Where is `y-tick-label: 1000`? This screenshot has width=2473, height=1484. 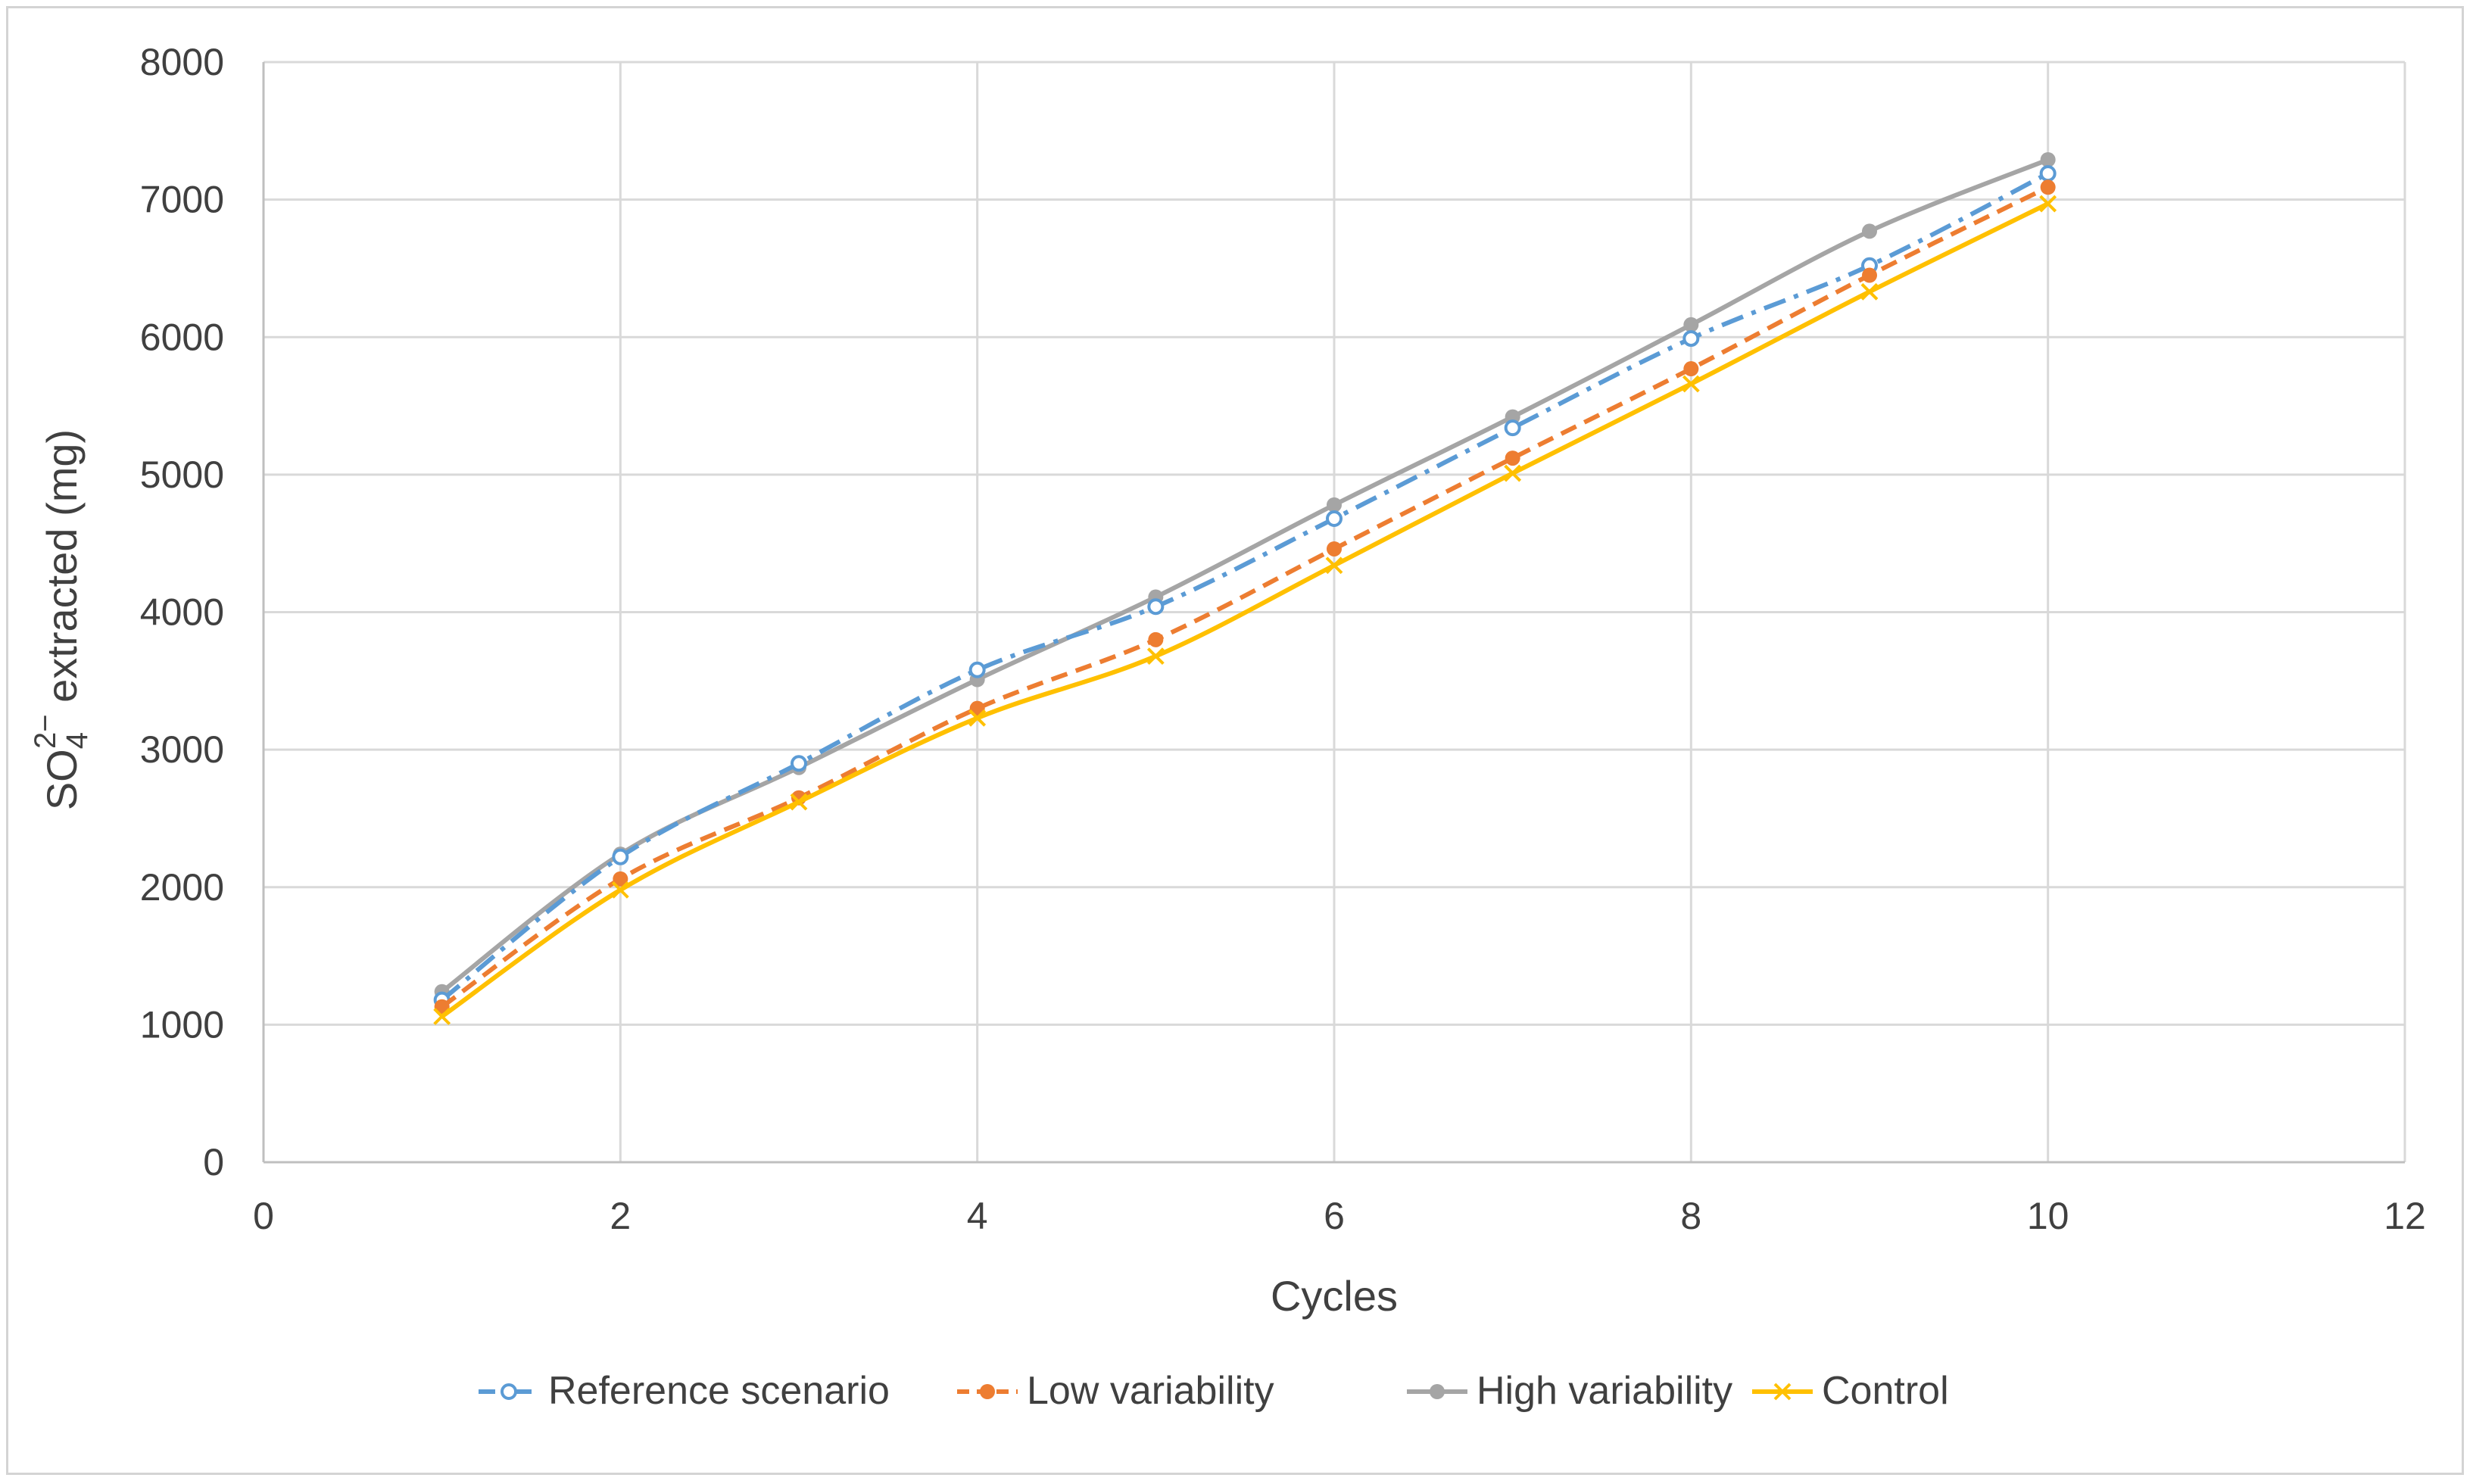 y-tick-label: 1000 is located at coordinates (182, 1024).